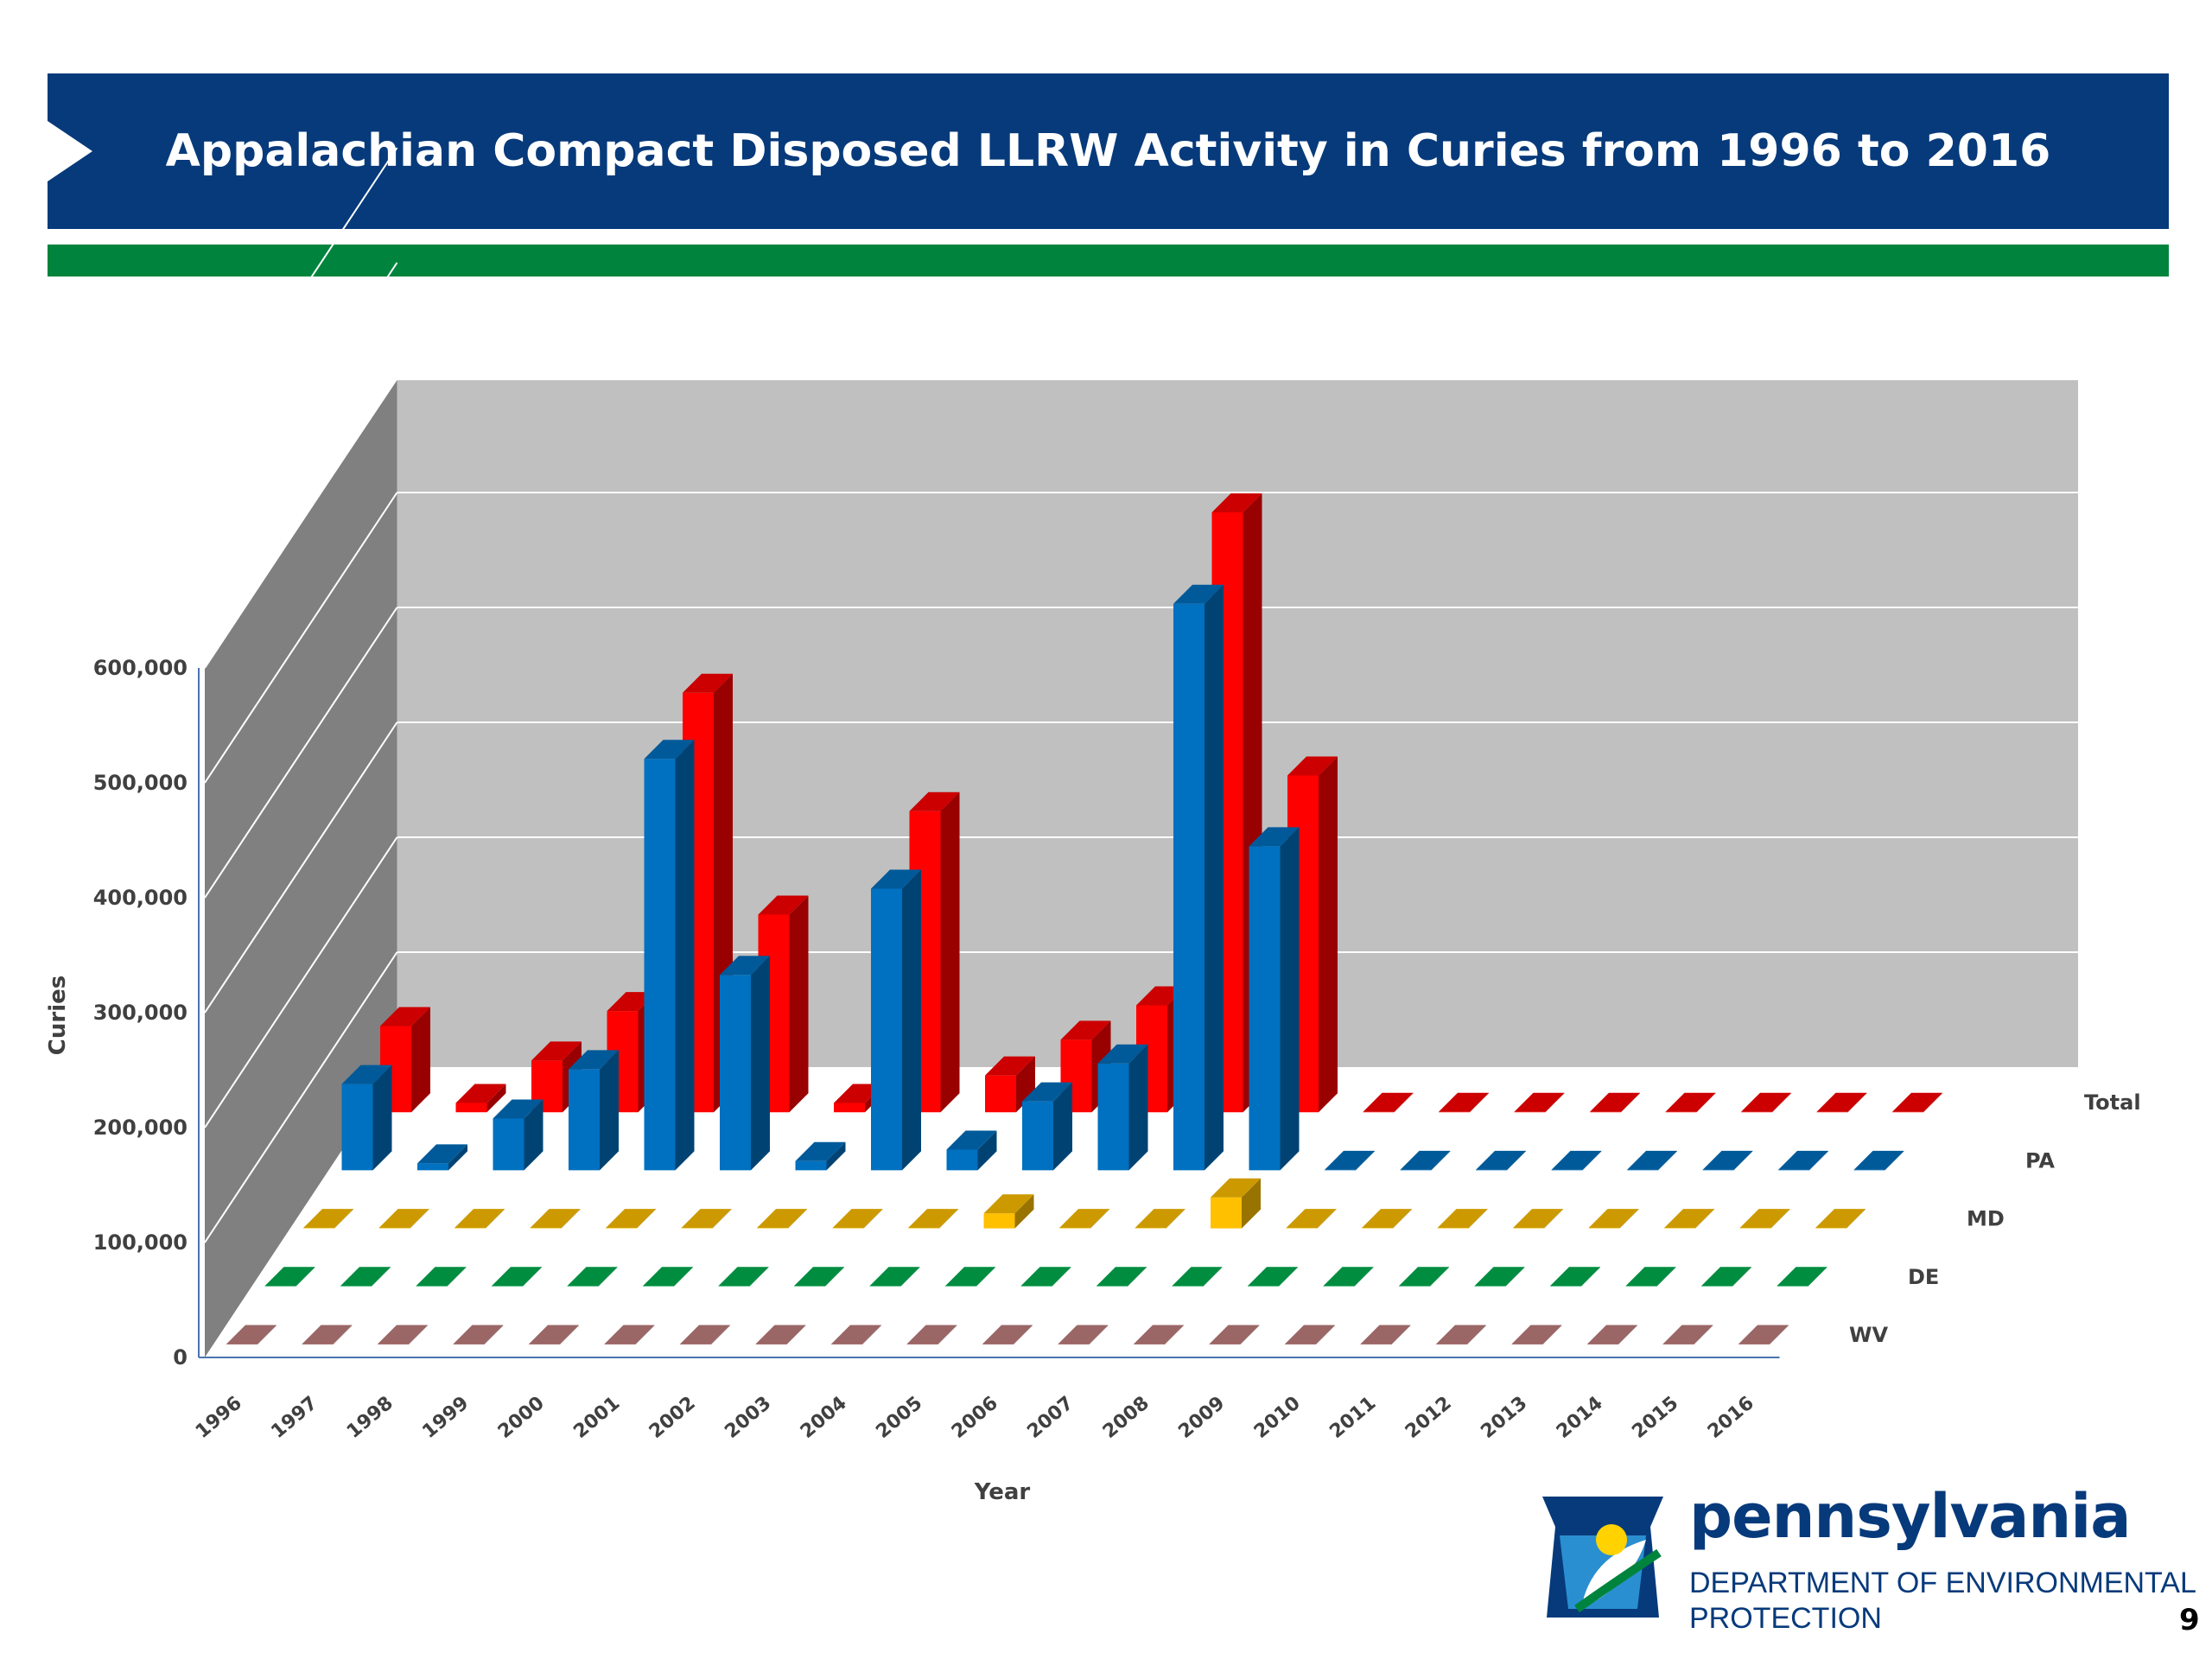 The image size is (2212, 1659). I want to click on bar-DE-2002, so click(743, 1277).